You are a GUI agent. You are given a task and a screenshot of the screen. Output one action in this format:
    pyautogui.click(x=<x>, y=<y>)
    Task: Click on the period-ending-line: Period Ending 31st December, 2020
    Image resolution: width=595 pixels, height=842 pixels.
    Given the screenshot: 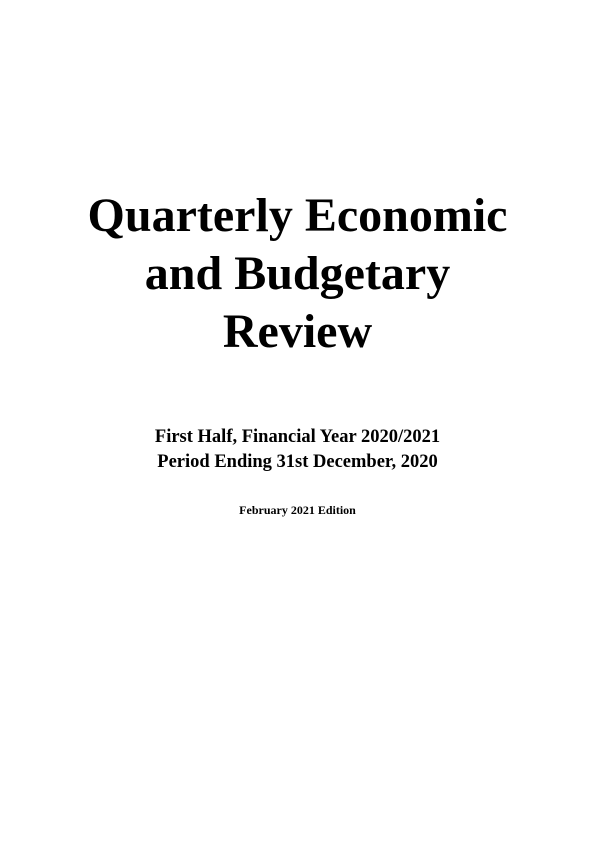 What is the action you would take?
    pyautogui.click(x=297, y=462)
    